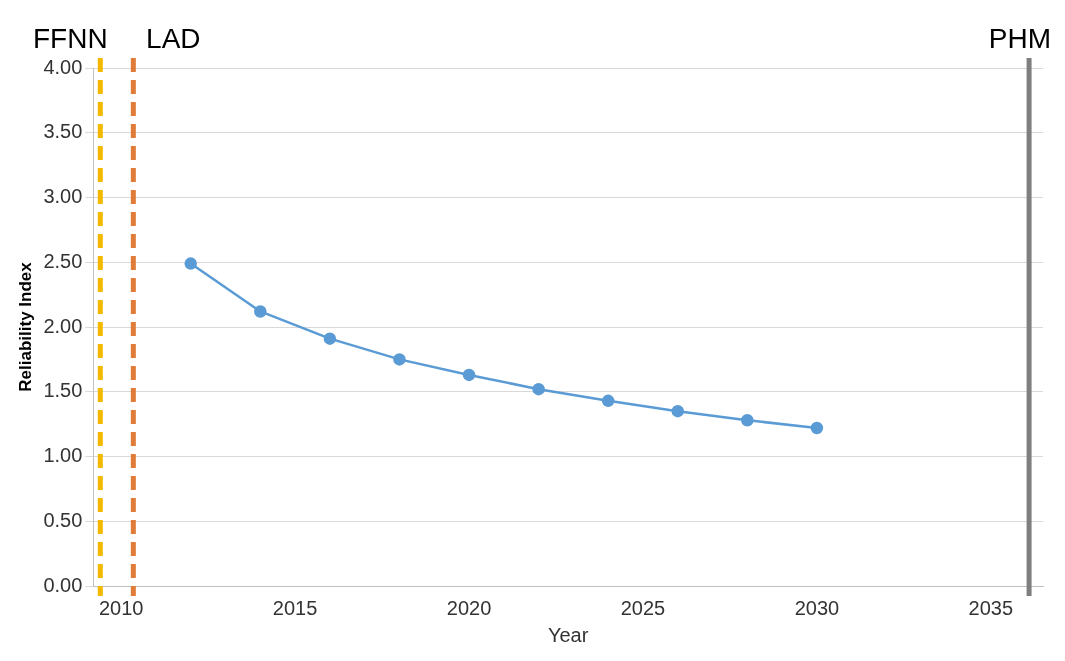 The height and width of the screenshot is (661, 1065). What do you see at coordinates (991, 607) in the screenshot?
I see `x-tick-label: 2035` at bounding box center [991, 607].